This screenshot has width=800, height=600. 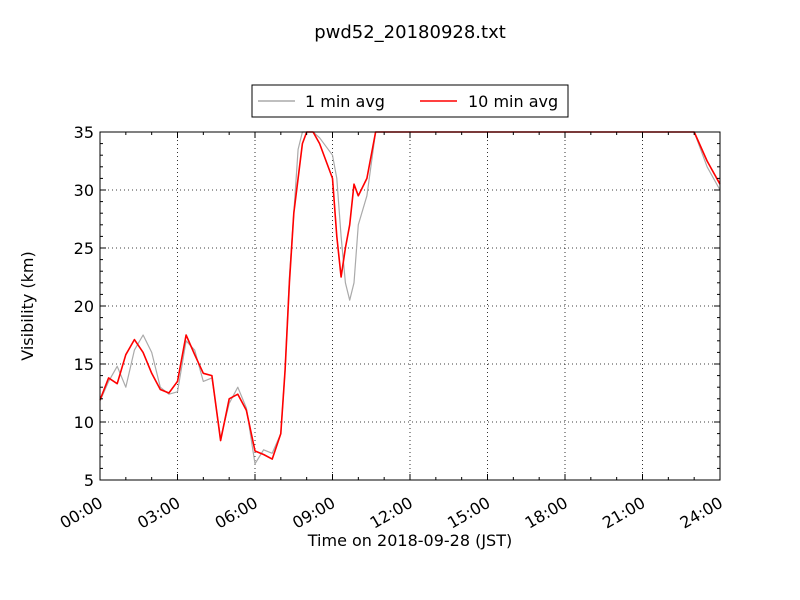 What do you see at coordinates (513, 101) in the screenshot?
I see `legend-label-10min: 10 min avg` at bounding box center [513, 101].